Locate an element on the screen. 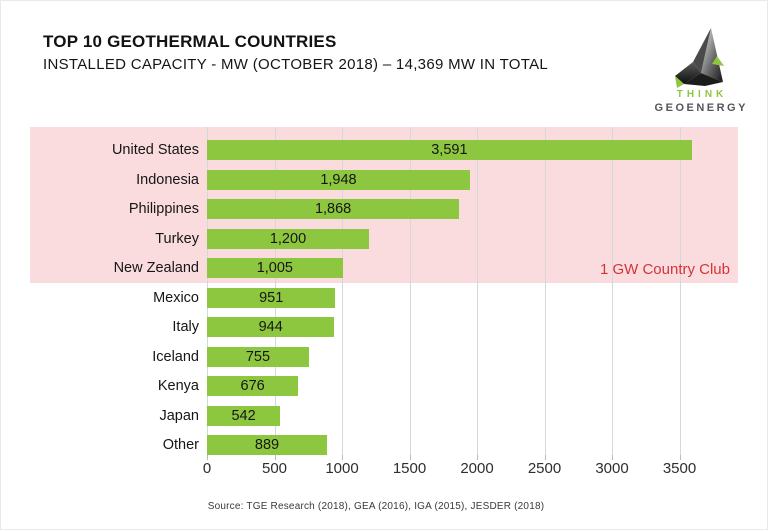 The image size is (768, 530). country-label: Iceland is located at coordinates (175, 356).